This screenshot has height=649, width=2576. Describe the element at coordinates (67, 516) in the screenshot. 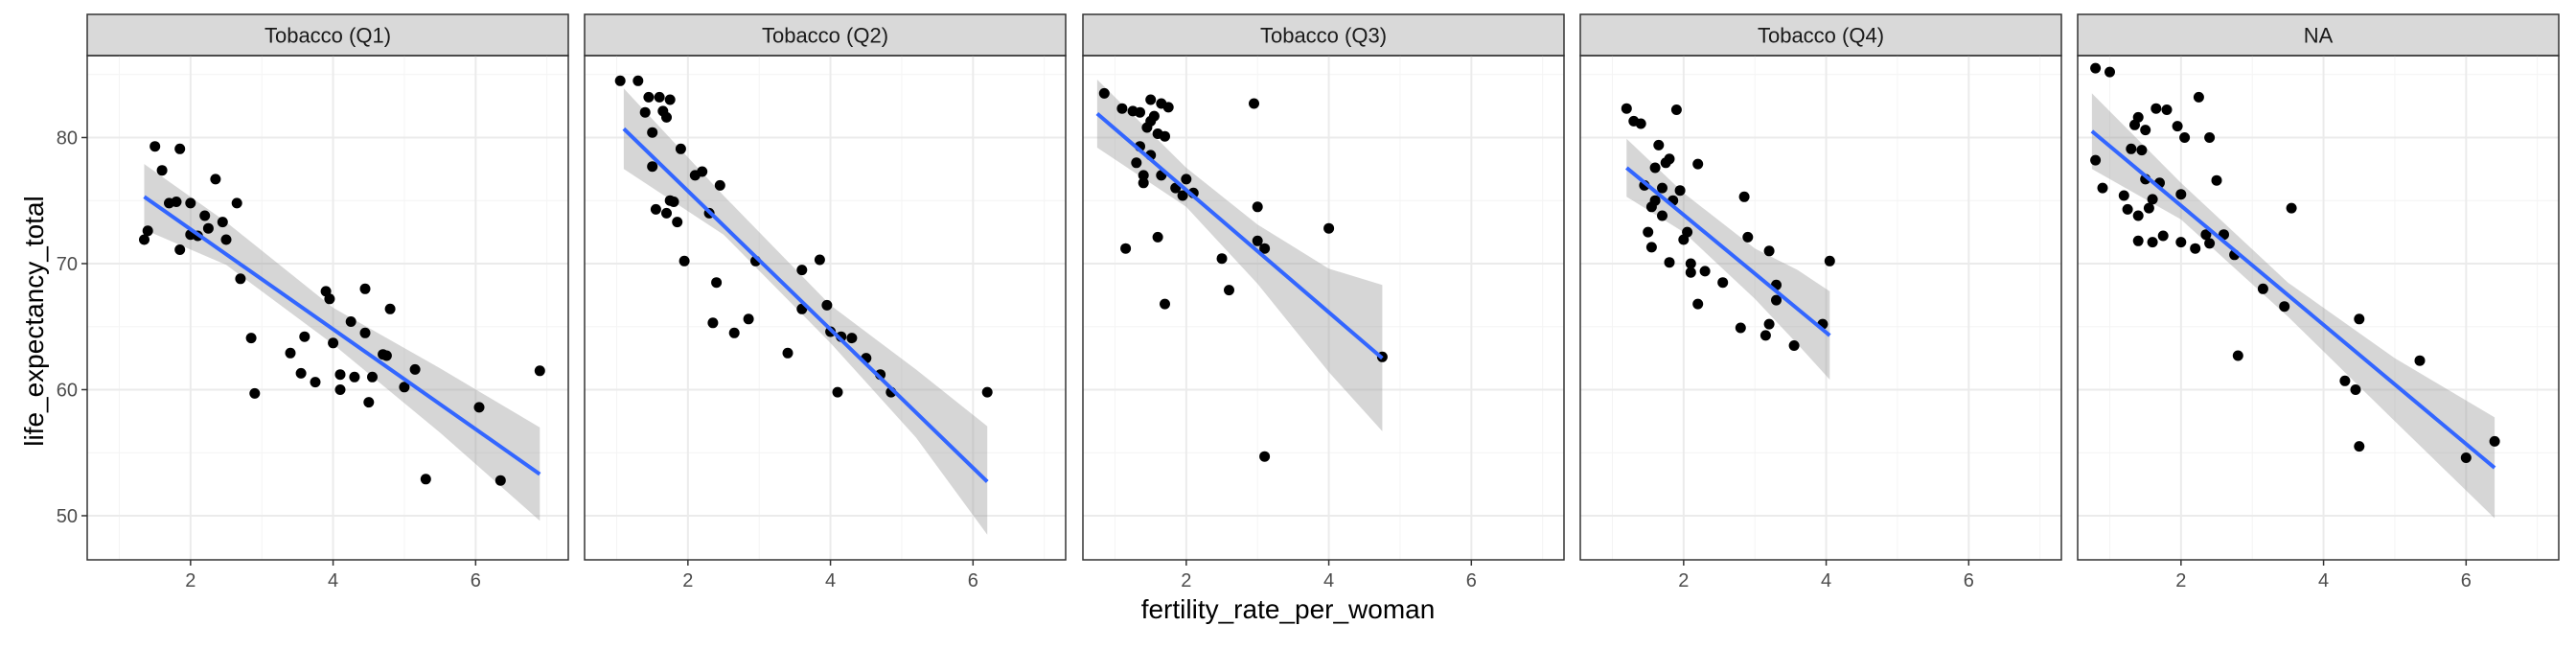

I see `y-tick-label: 50` at that location.